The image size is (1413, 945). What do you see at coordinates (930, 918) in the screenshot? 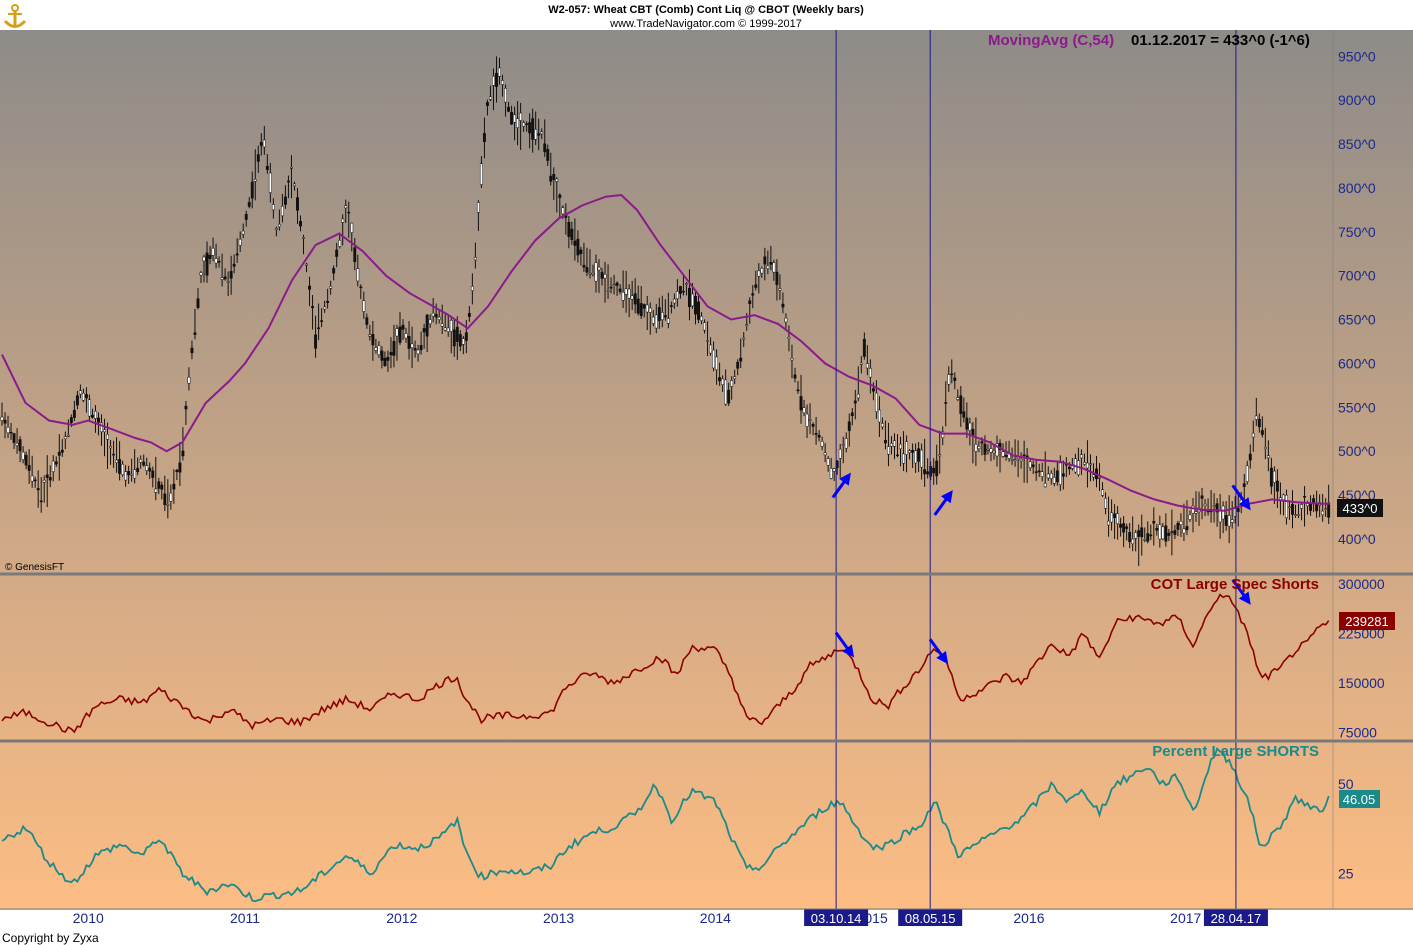
I see `marker-date-label: 08.05.15` at bounding box center [930, 918].